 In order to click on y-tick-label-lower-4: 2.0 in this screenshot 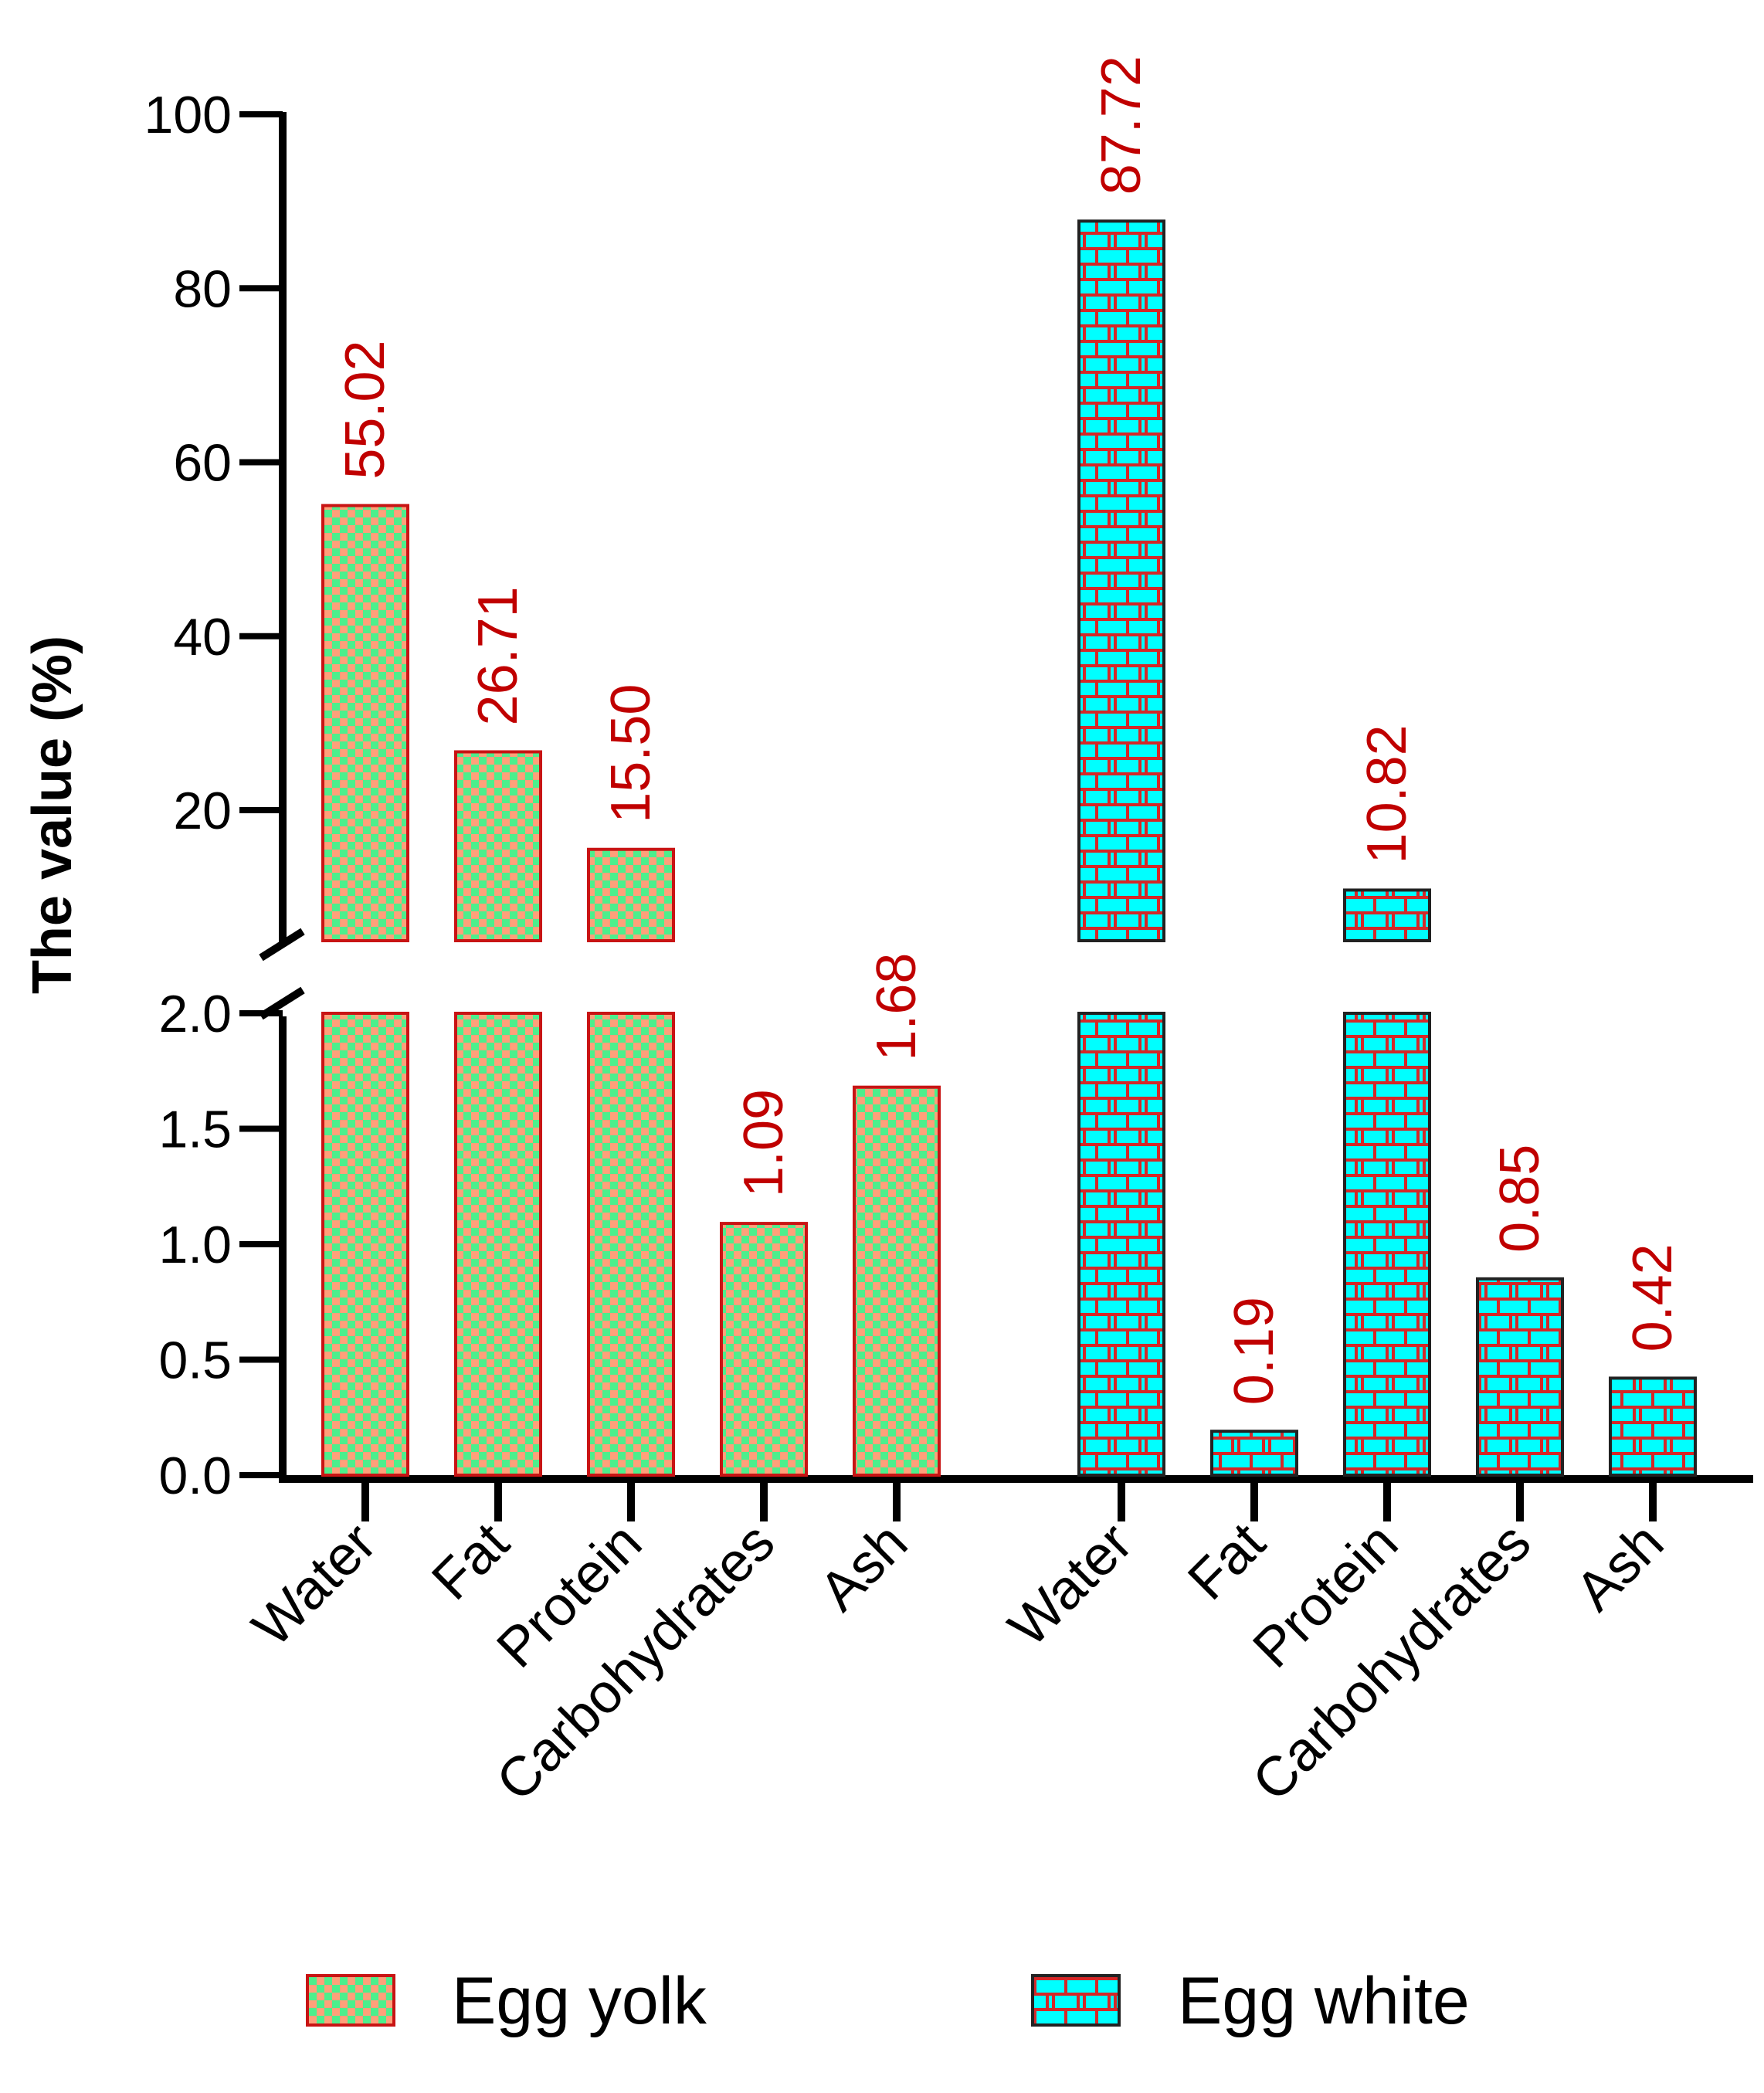, I will do `click(195, 1014)`.